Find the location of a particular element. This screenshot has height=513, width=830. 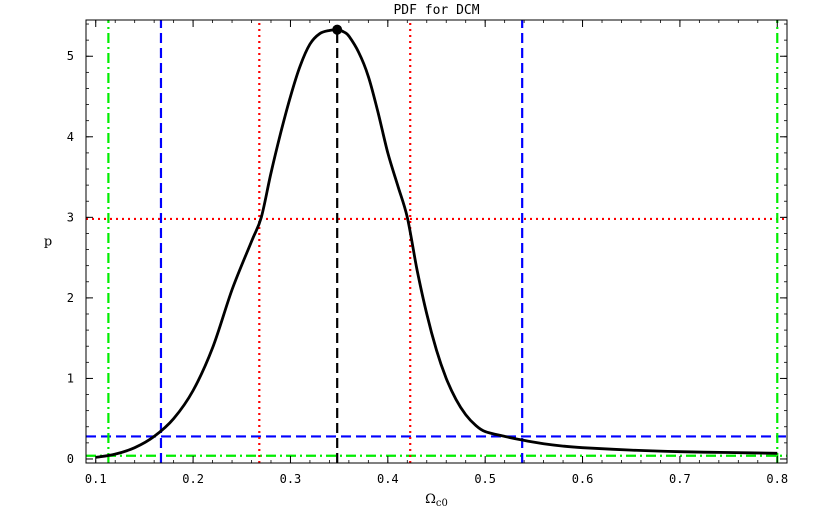

x-tick-label: 0.2 is located at coordinates (193, 479).